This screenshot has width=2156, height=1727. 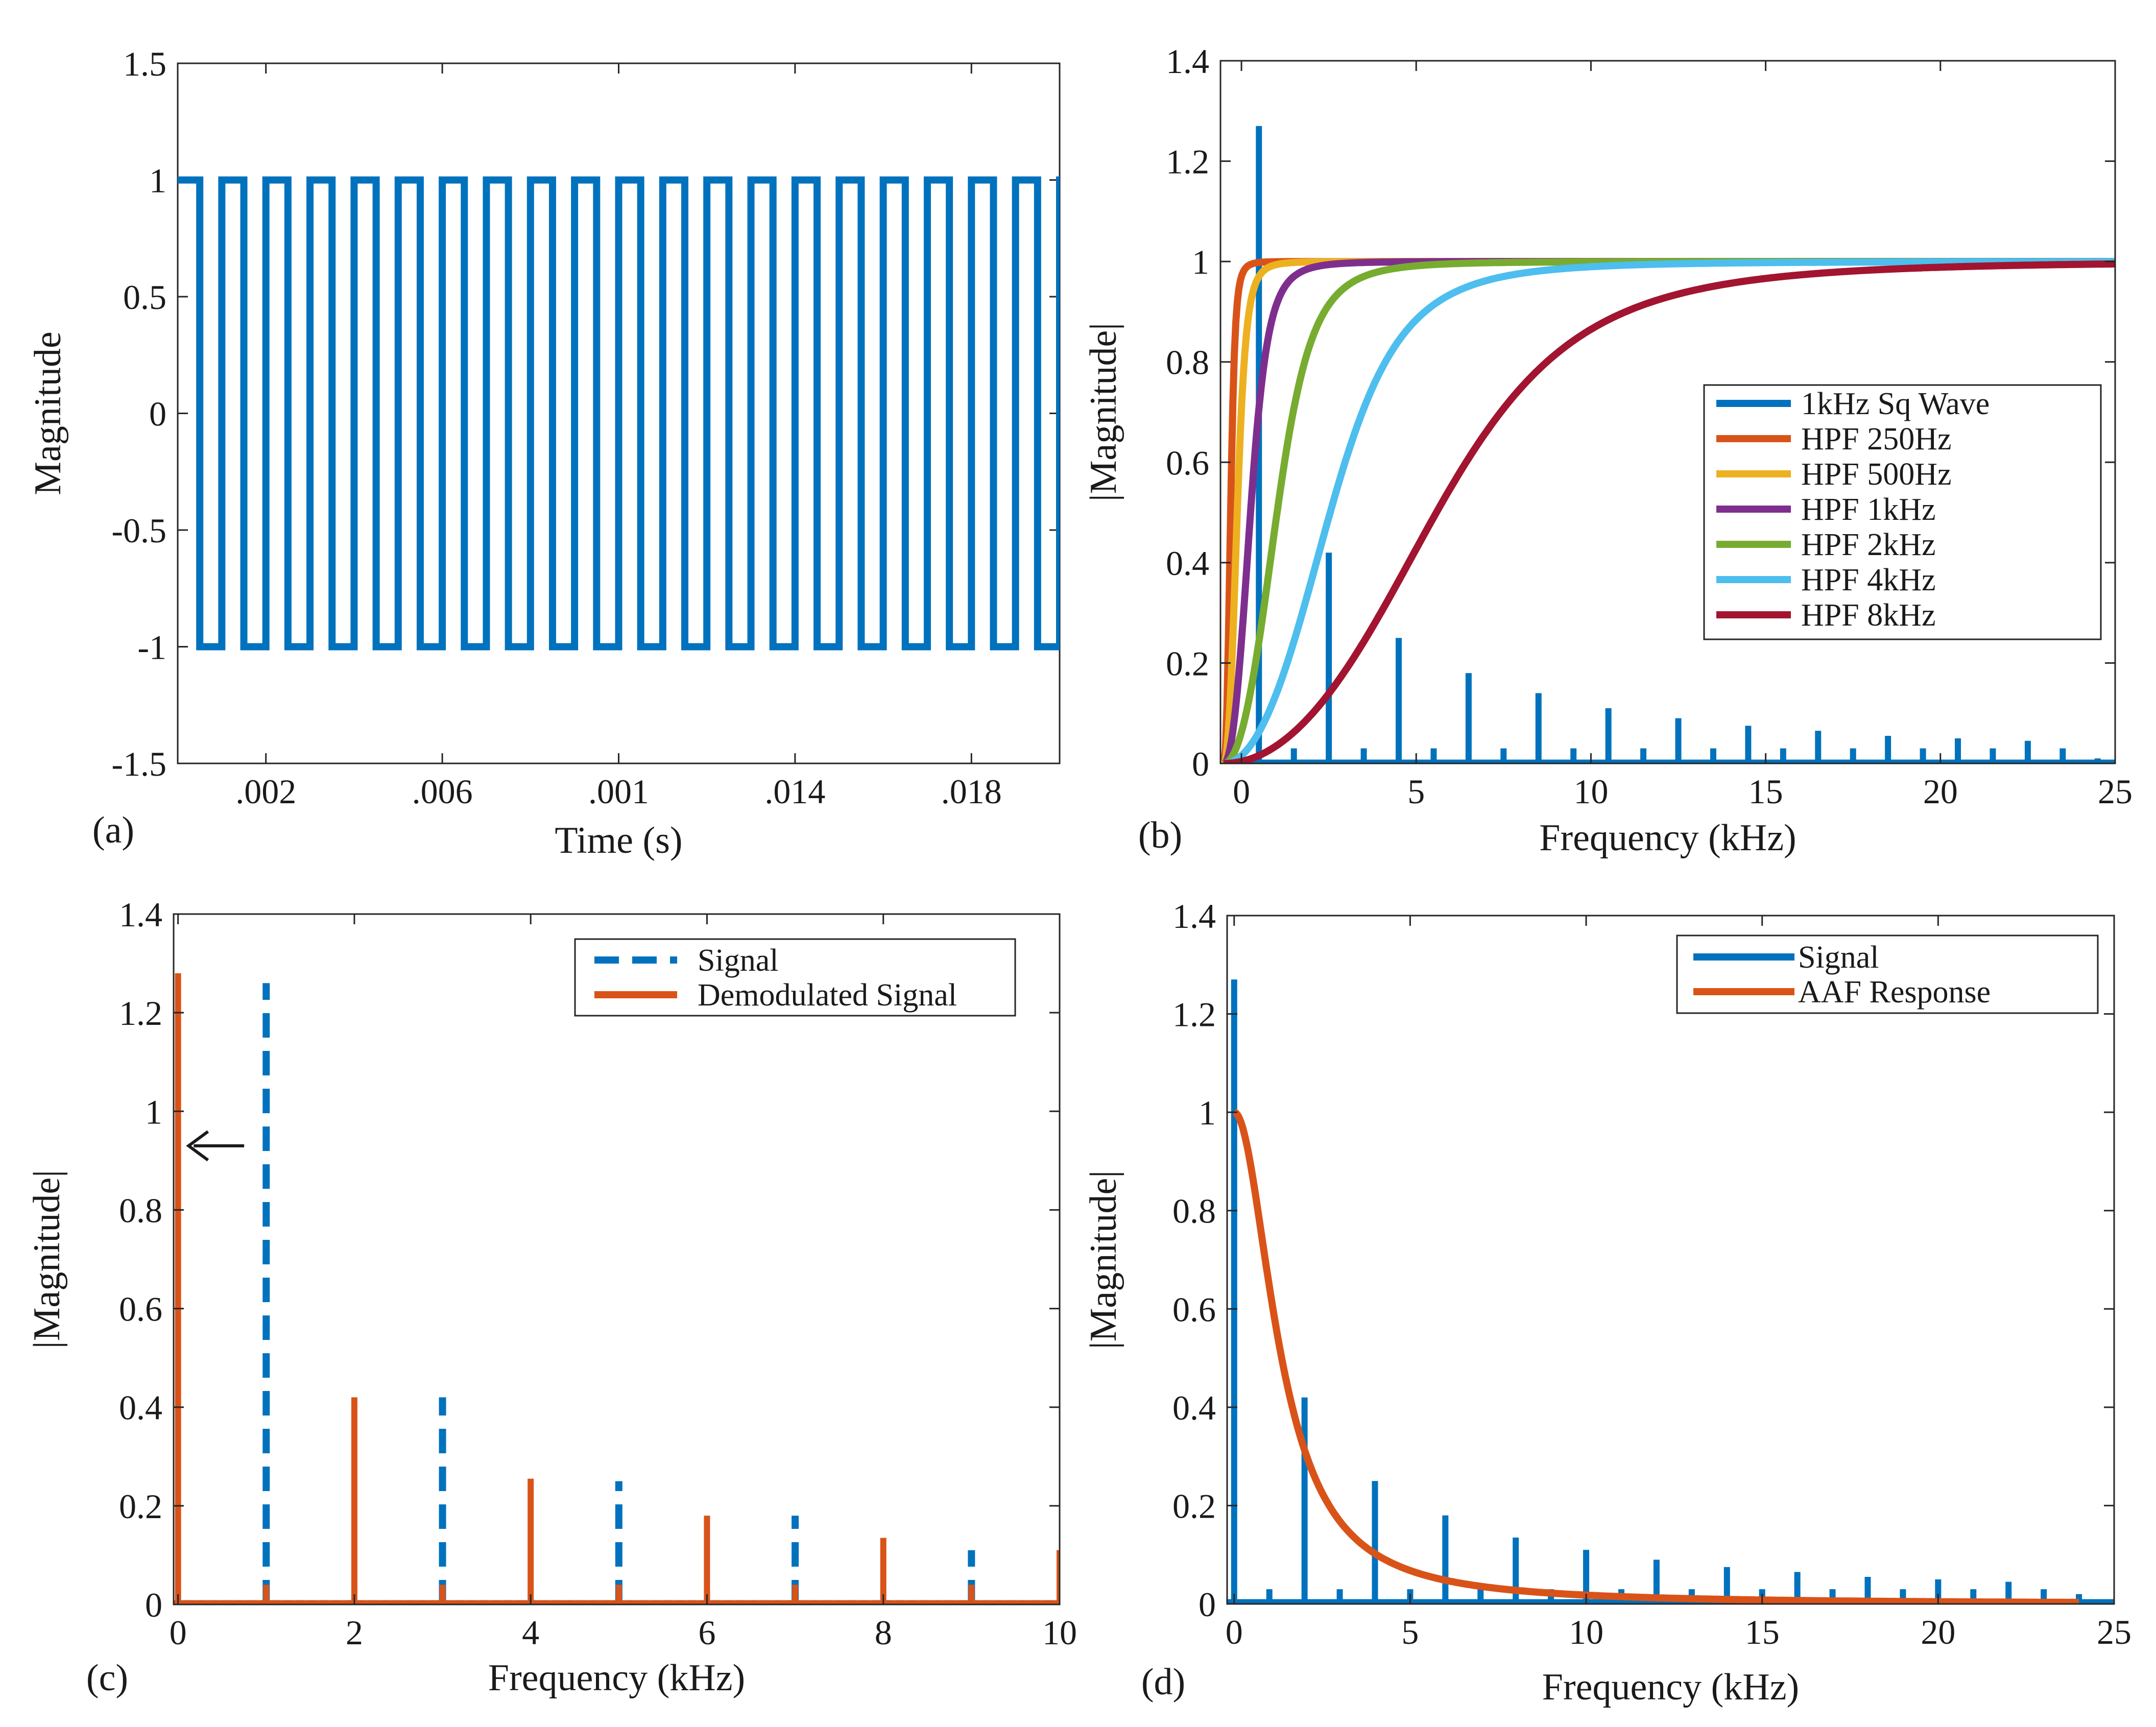 What do you see at coordinates (883, 1632) in the screenshot?
I see `x-tick-label: 8` at bounding box center [883, 1632].